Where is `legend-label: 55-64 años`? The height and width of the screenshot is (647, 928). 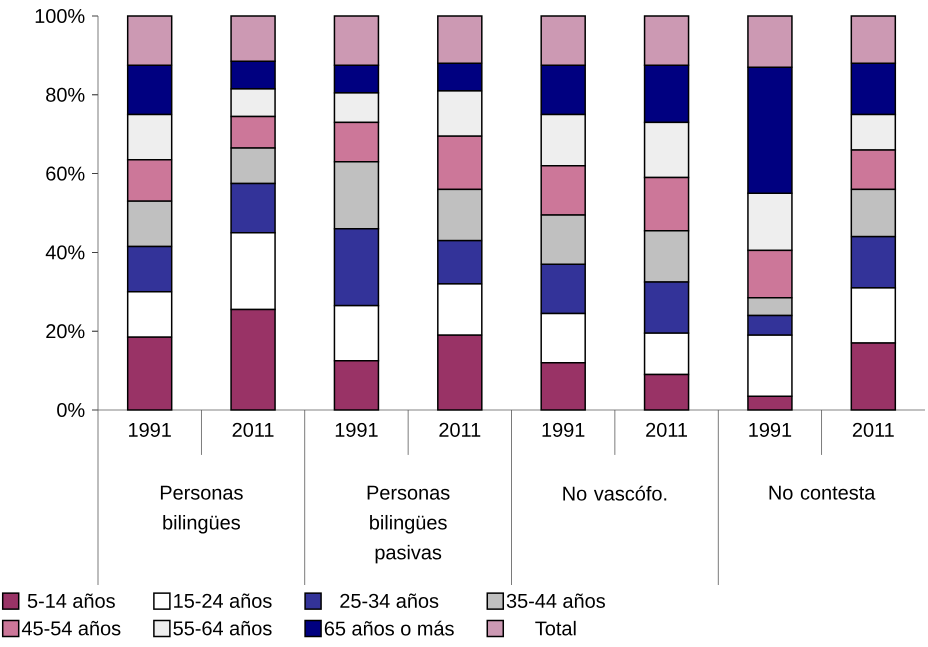
legend-label: 55-64 años is located at coordinates (222, 628).